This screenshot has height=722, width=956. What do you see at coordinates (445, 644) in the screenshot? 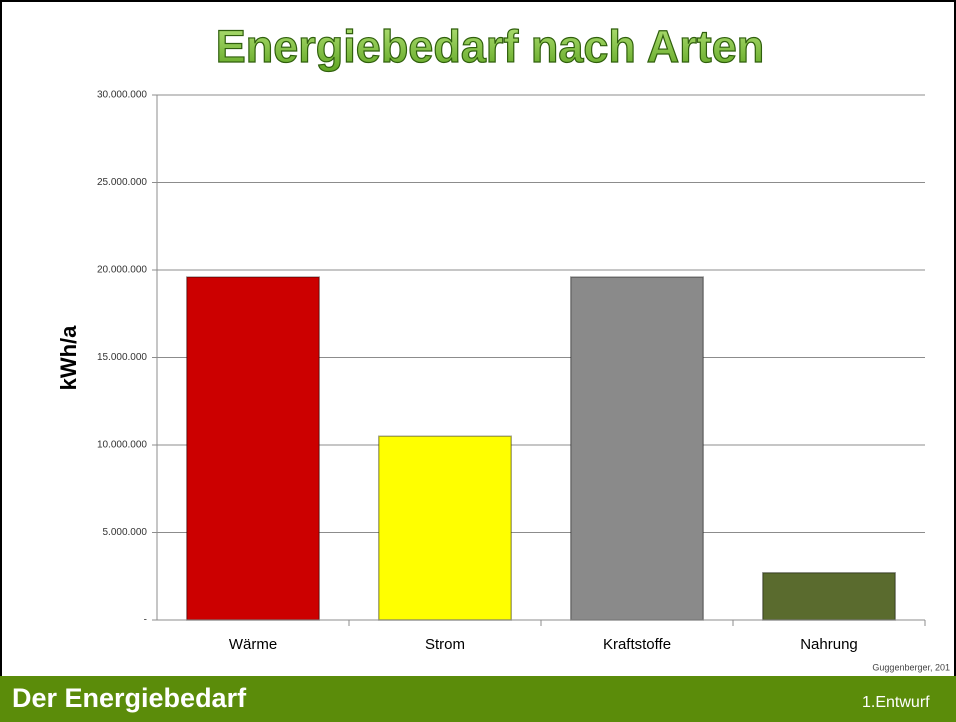
I see `x-tick-label: Strom` at bounding box center [445, 644].